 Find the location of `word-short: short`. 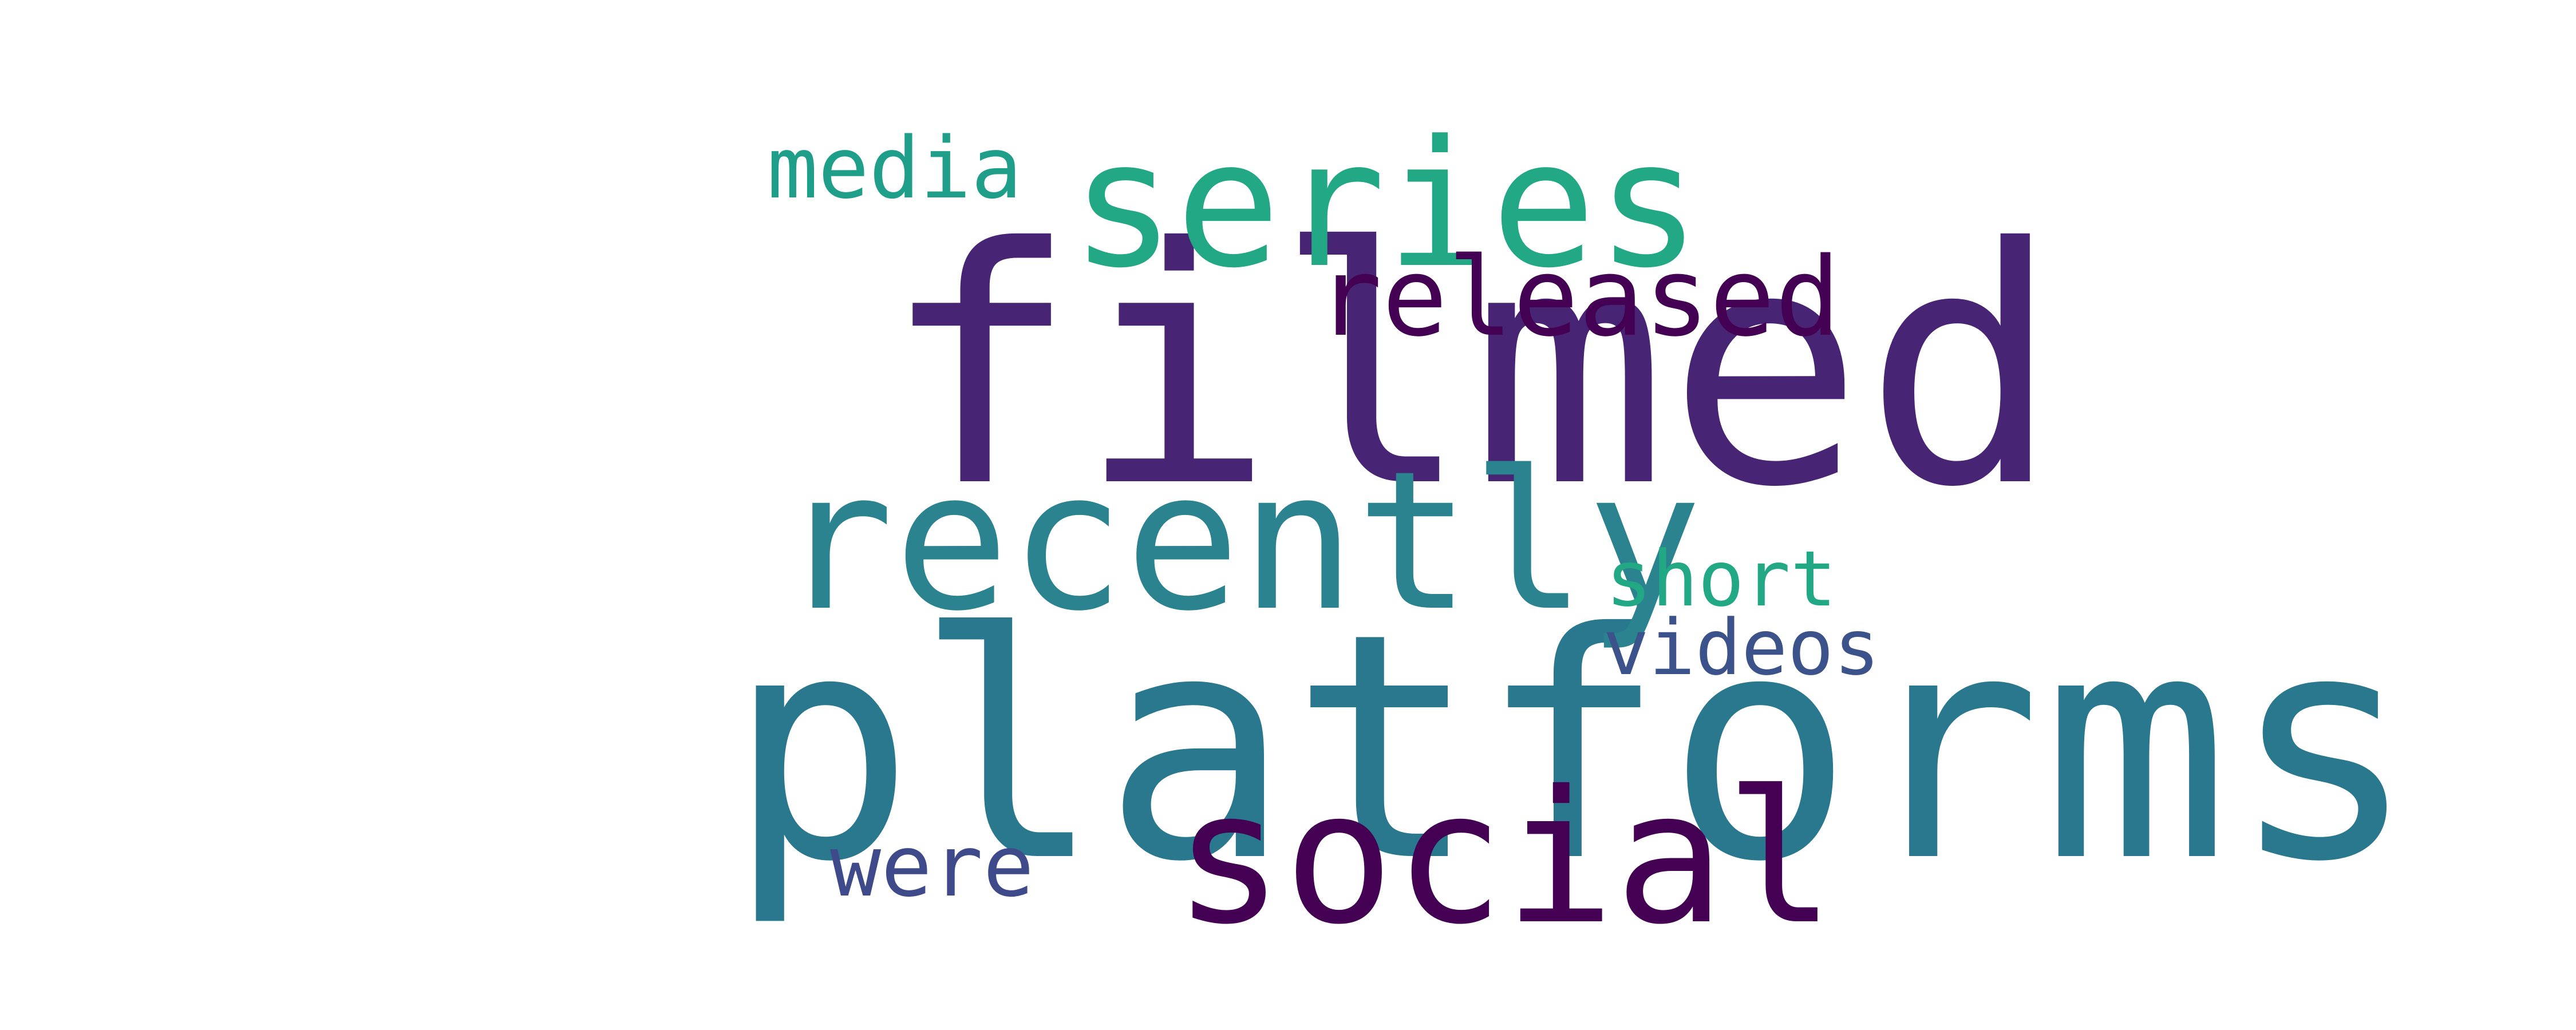

word-short: short is located at coordinates (1721, 579).